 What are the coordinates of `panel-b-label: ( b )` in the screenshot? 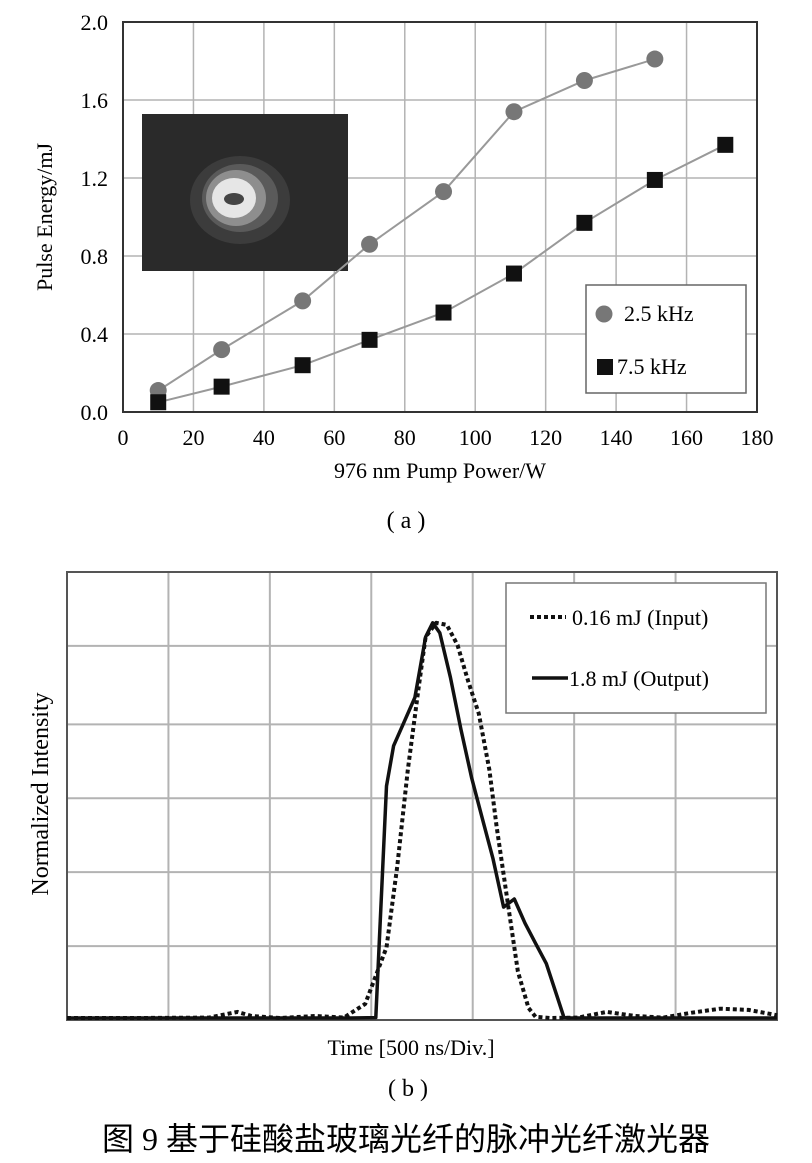 It's located at (408, 1089).